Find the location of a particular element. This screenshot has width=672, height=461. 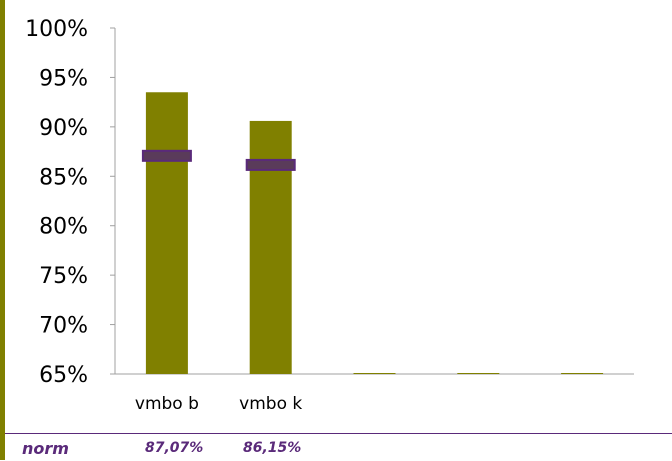

norm-row: norm 87,07% 86,15% is located at coordinates (338, 447).